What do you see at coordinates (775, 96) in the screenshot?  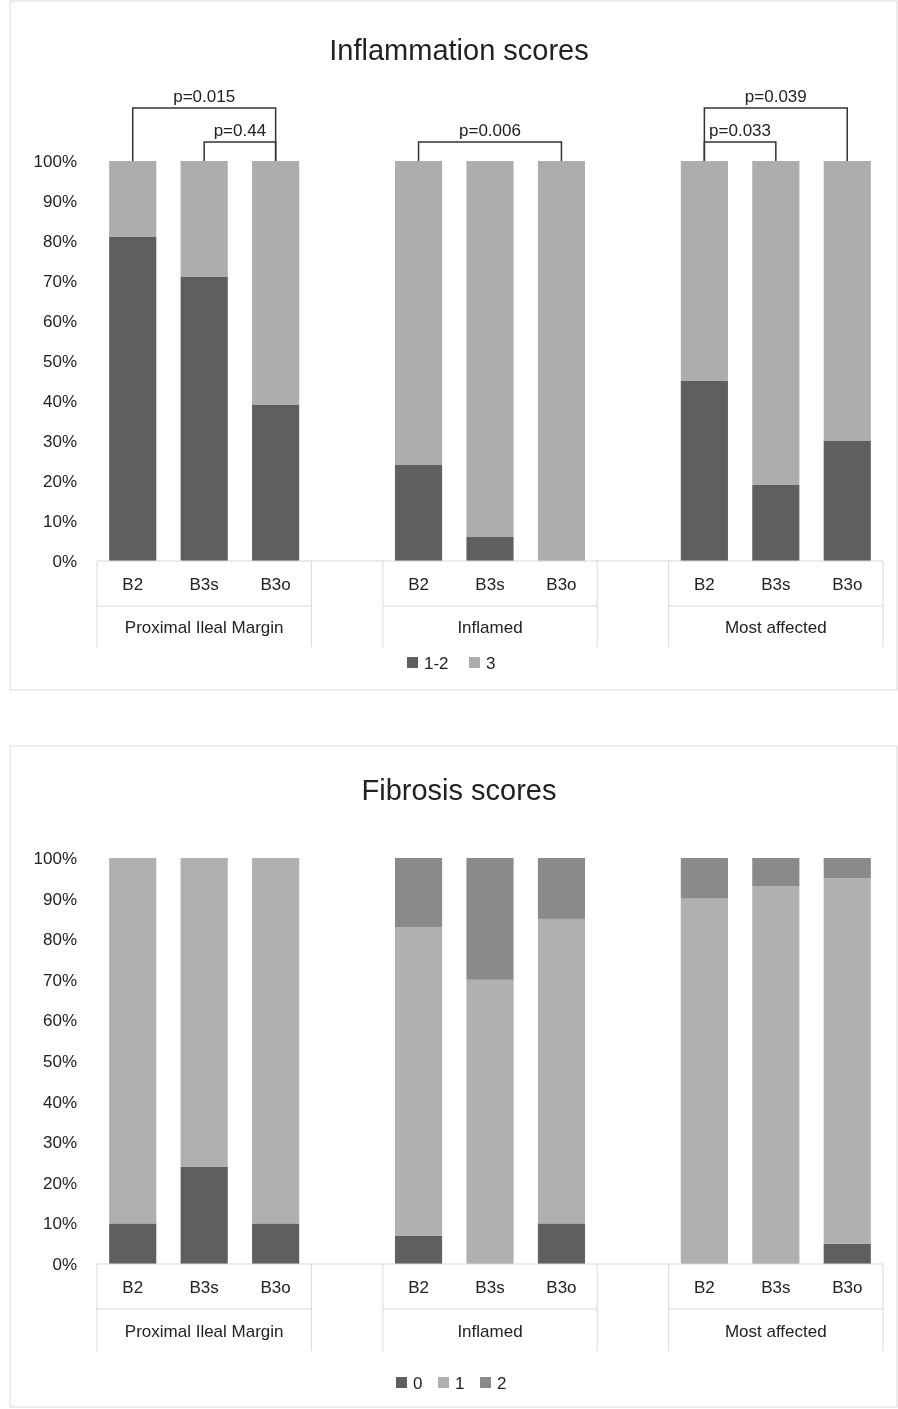 I see `text: p=0.039` at bounding box center [775, 96].